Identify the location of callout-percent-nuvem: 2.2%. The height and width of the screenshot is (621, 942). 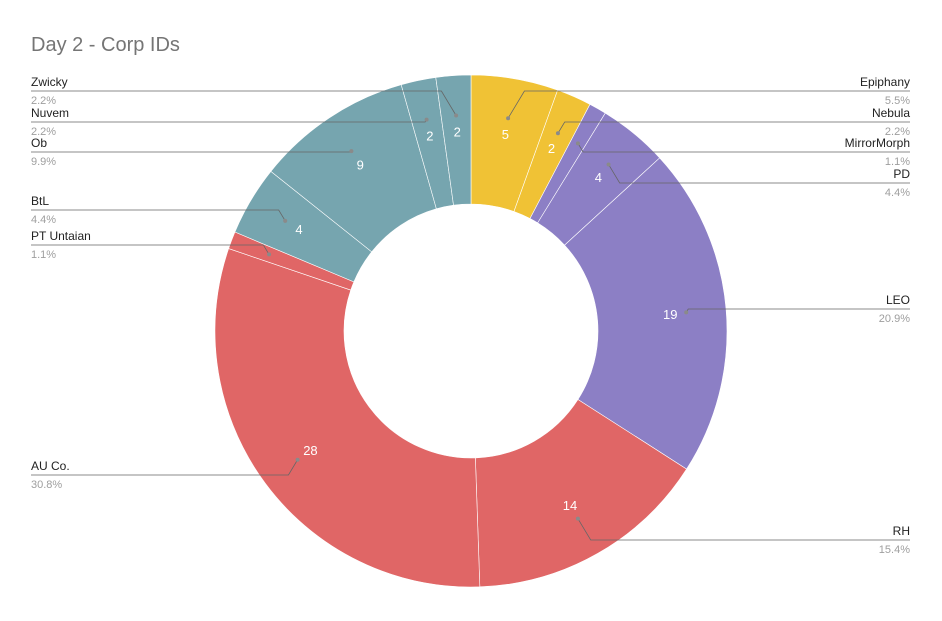
(43, 132).